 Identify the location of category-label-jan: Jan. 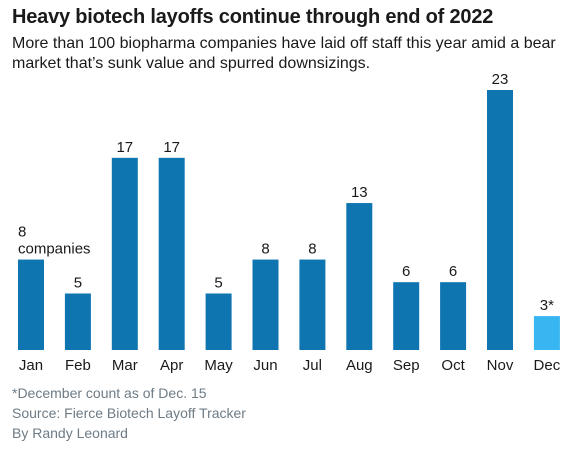
(31, 365).